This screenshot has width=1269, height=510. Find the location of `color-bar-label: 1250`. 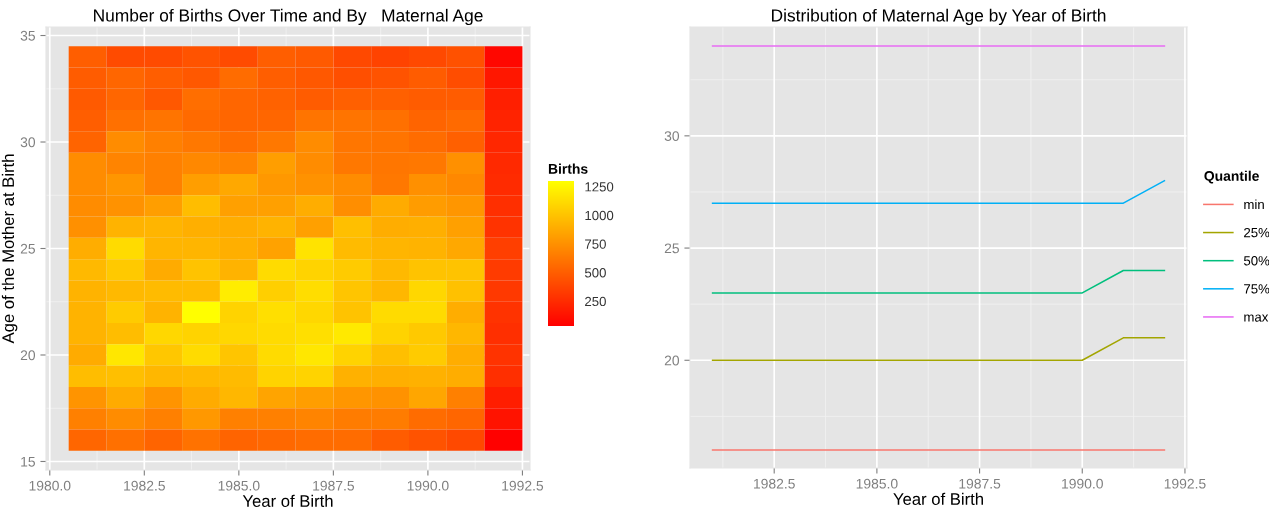

color-bar-label: 1250 is located at coordinates (599, 187).